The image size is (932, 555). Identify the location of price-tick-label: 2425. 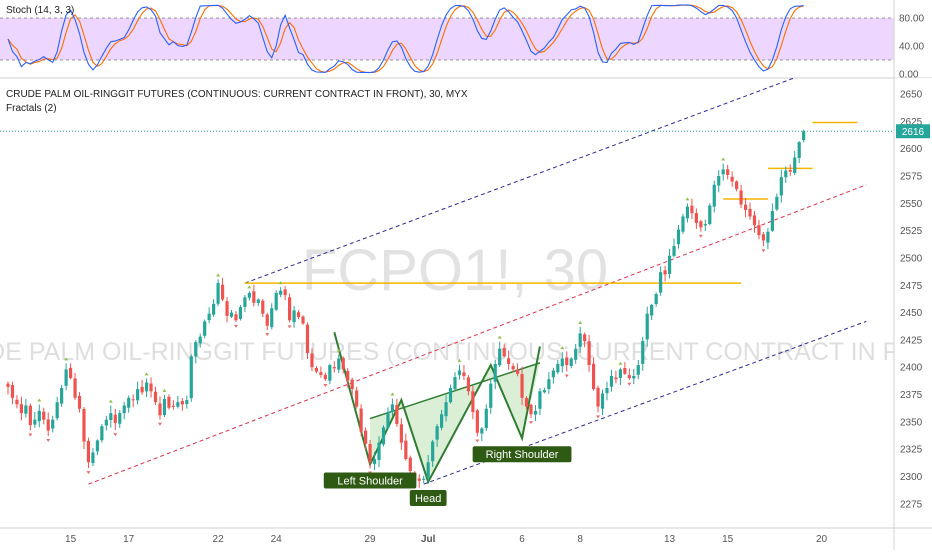
(911, 340).